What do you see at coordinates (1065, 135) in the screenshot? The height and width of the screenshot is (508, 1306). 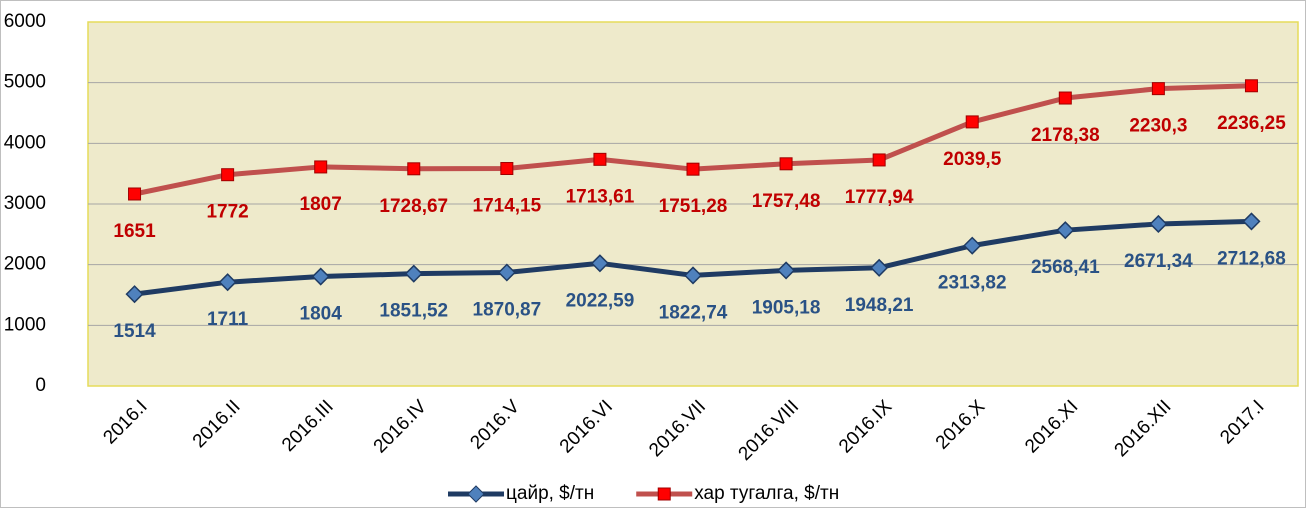 I see `value-label: 2178,38` at bounding box center [1065, 135].